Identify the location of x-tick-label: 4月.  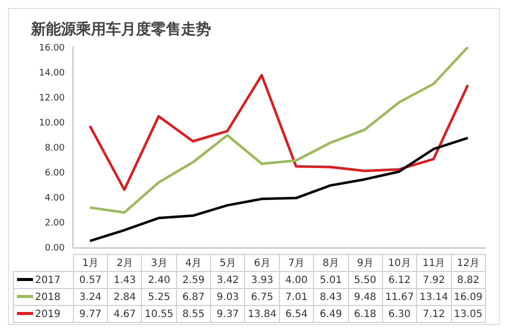
(193, 263).